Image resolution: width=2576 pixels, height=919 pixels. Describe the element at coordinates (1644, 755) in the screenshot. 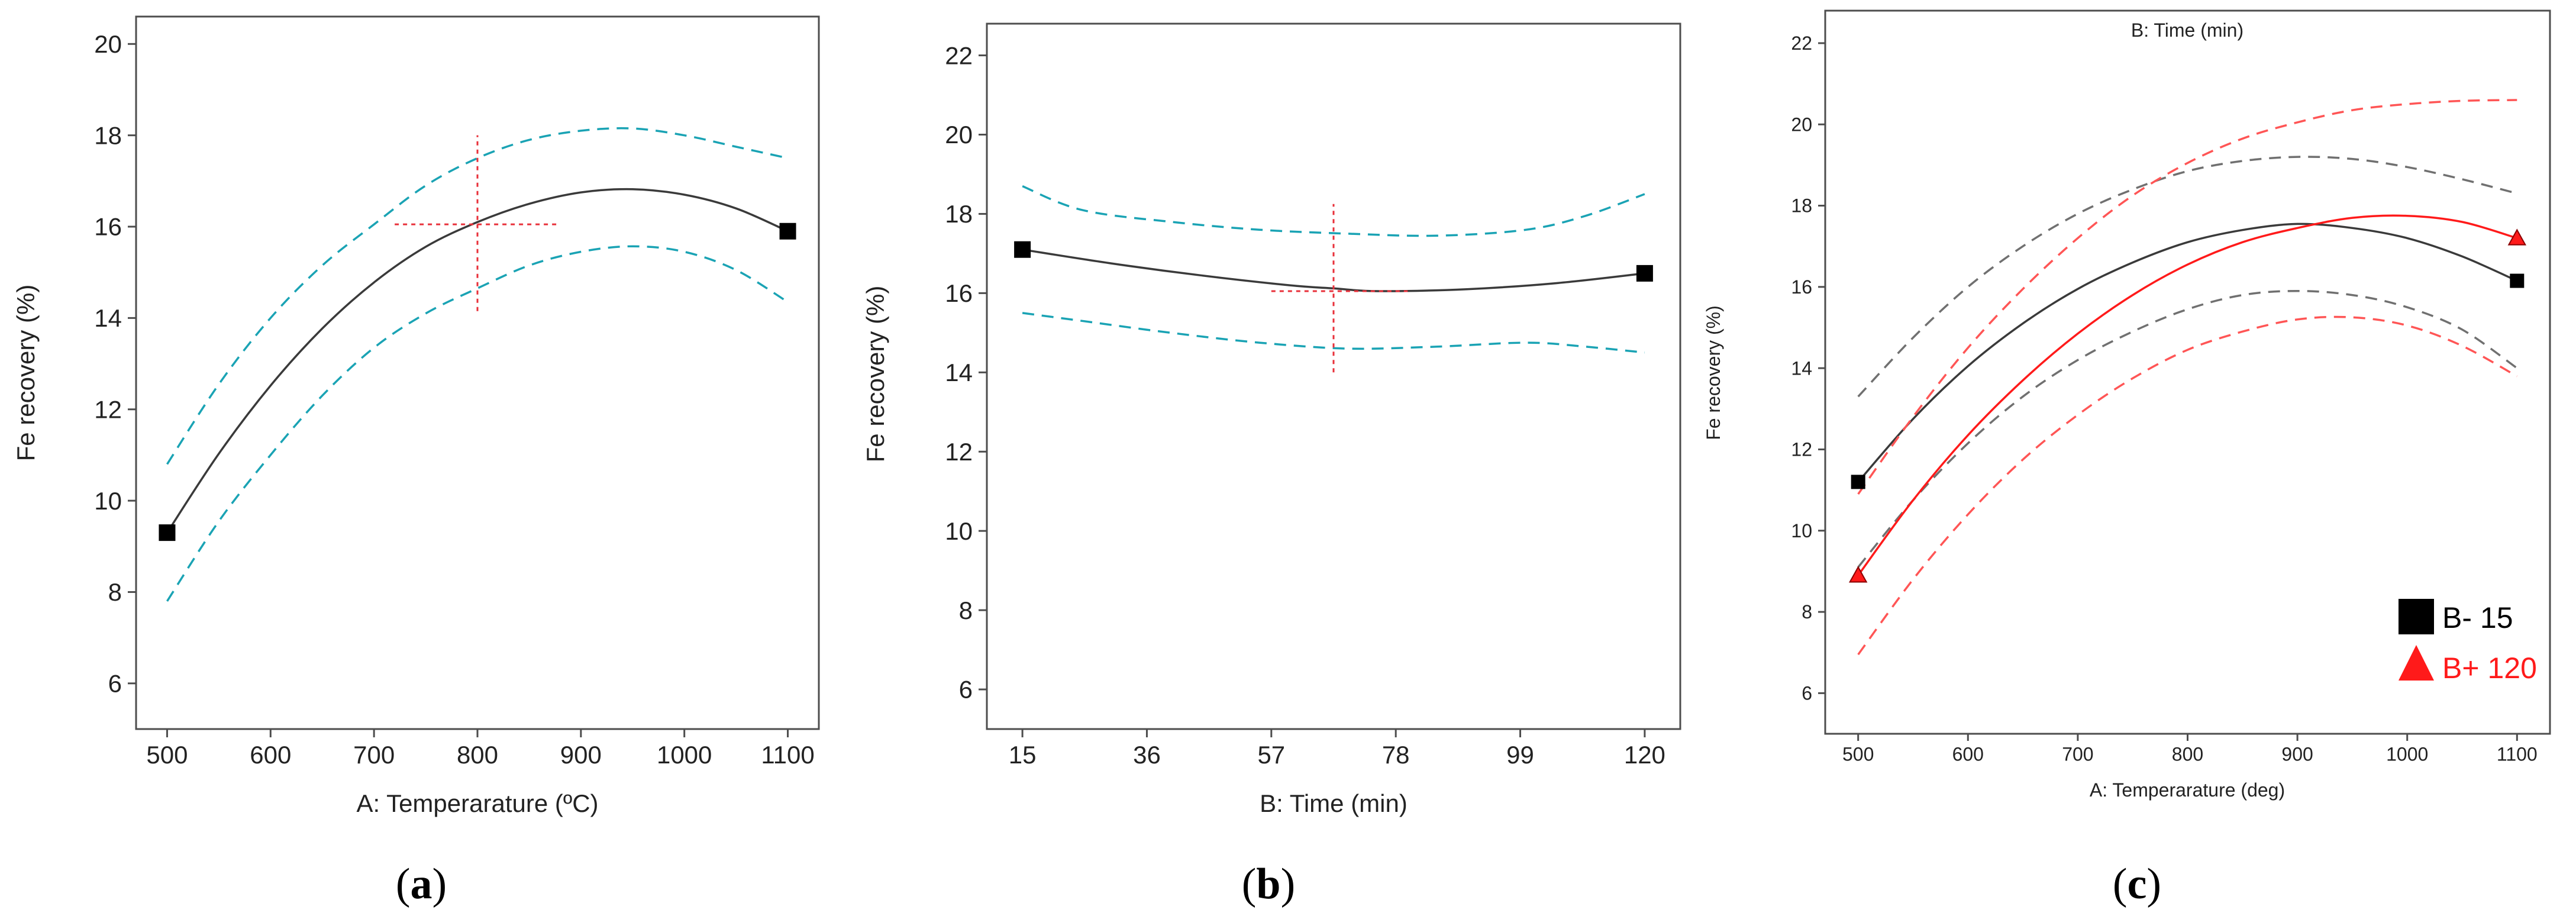

I see `x-tick-label: 120` at that location.